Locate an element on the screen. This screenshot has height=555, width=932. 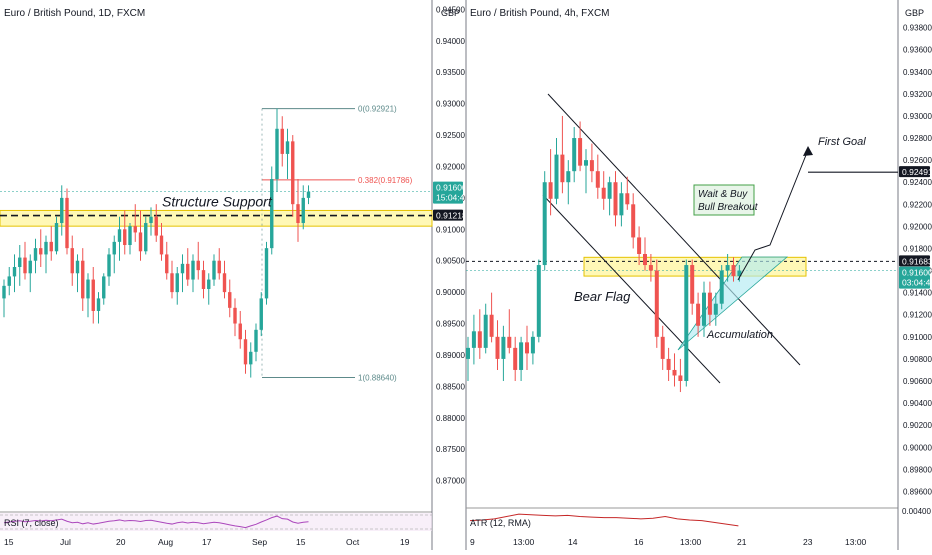
right-y-tick-label: 0.90200 is located at coordinates (917, 425).